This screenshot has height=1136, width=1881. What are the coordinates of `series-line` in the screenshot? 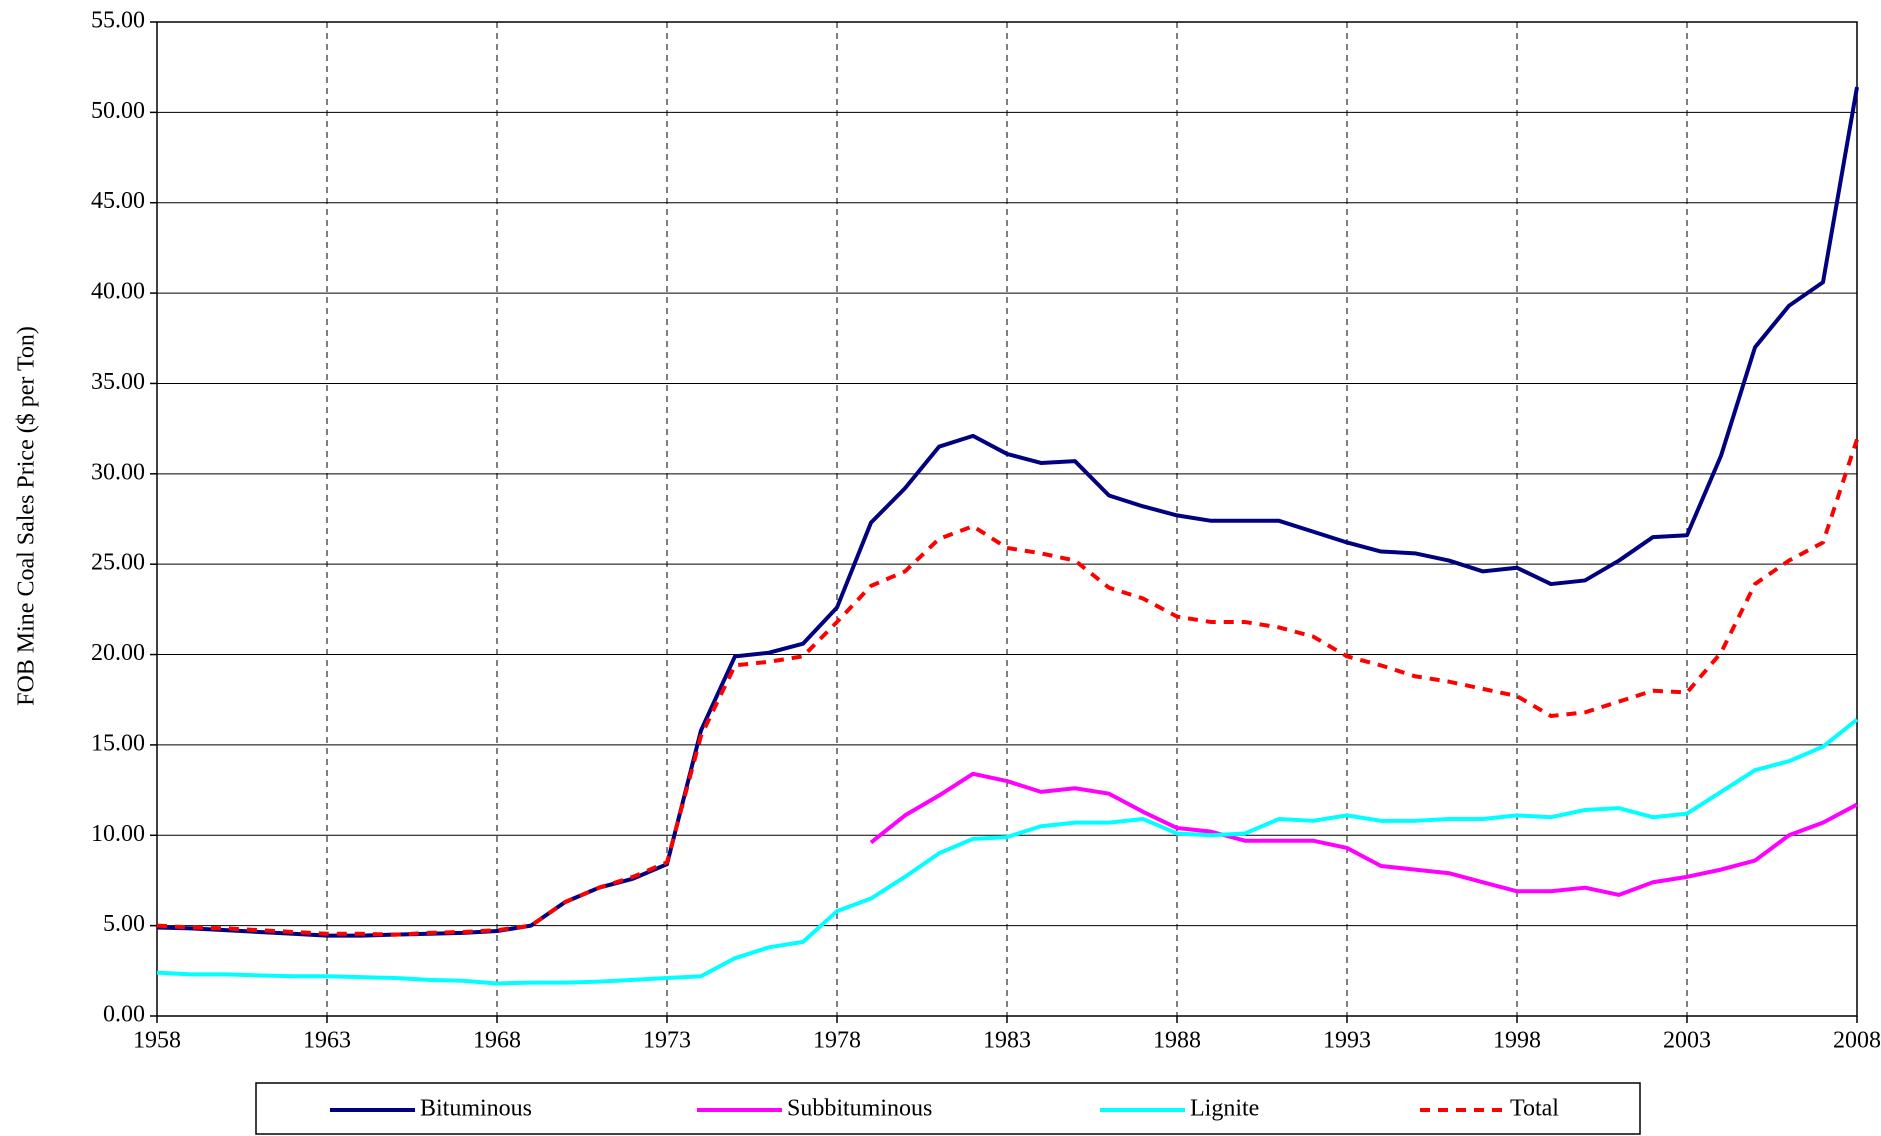 It's located at (1363, 834).